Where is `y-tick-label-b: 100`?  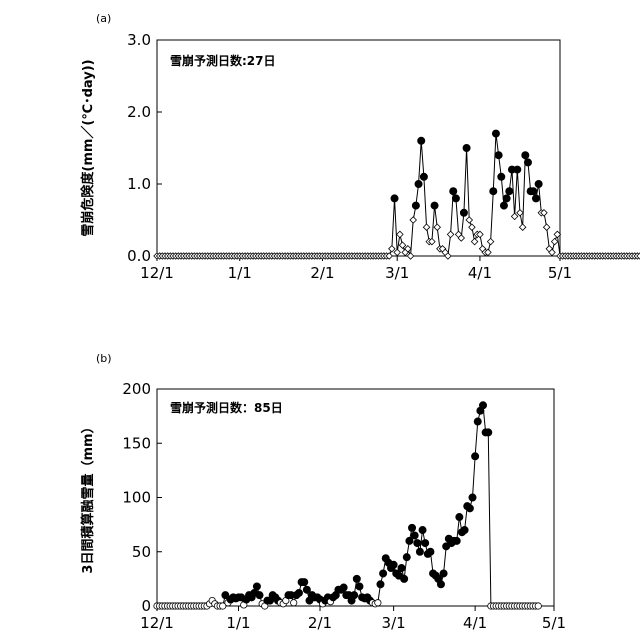
y-tick-label-b: 100 is located at coordinates (136, 498).